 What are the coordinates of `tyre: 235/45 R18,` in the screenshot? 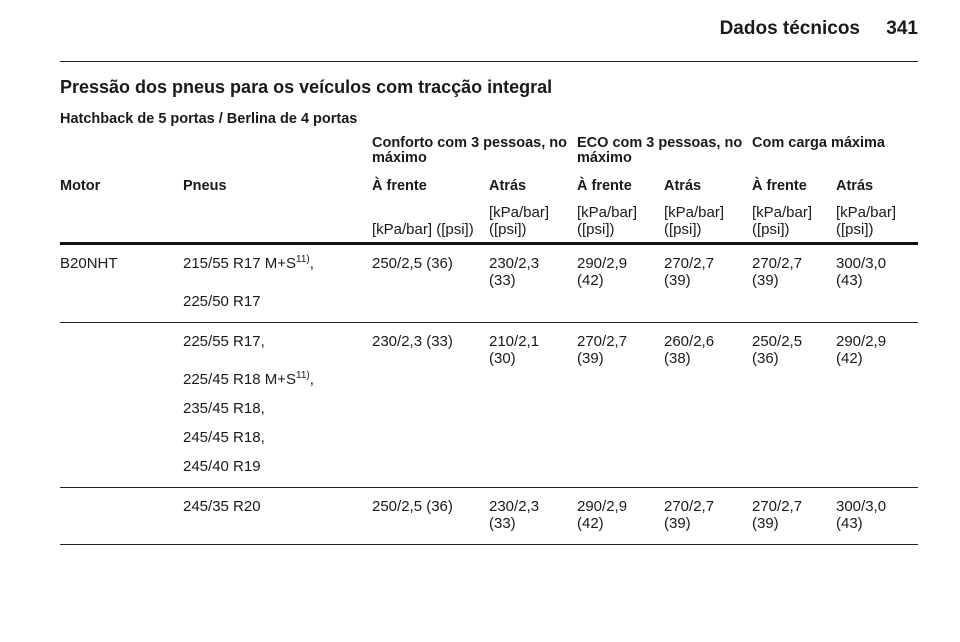 It's located at (273, 408).